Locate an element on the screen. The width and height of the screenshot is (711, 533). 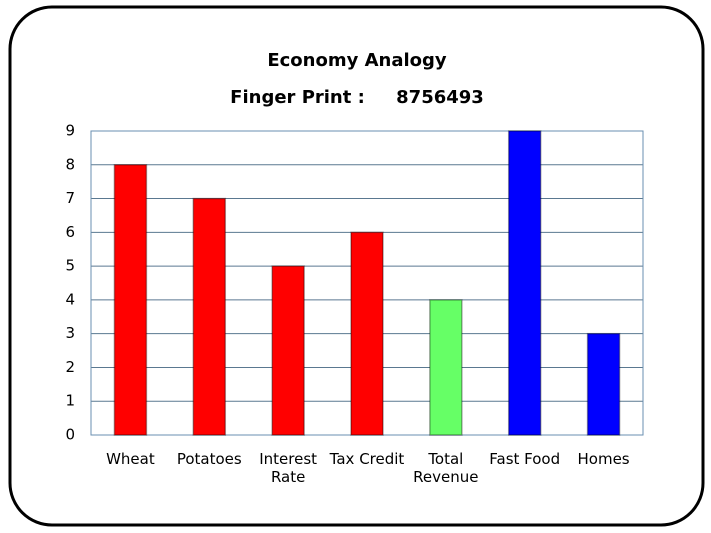
y-tick-label: 9 is located at coordinates (70, 131).